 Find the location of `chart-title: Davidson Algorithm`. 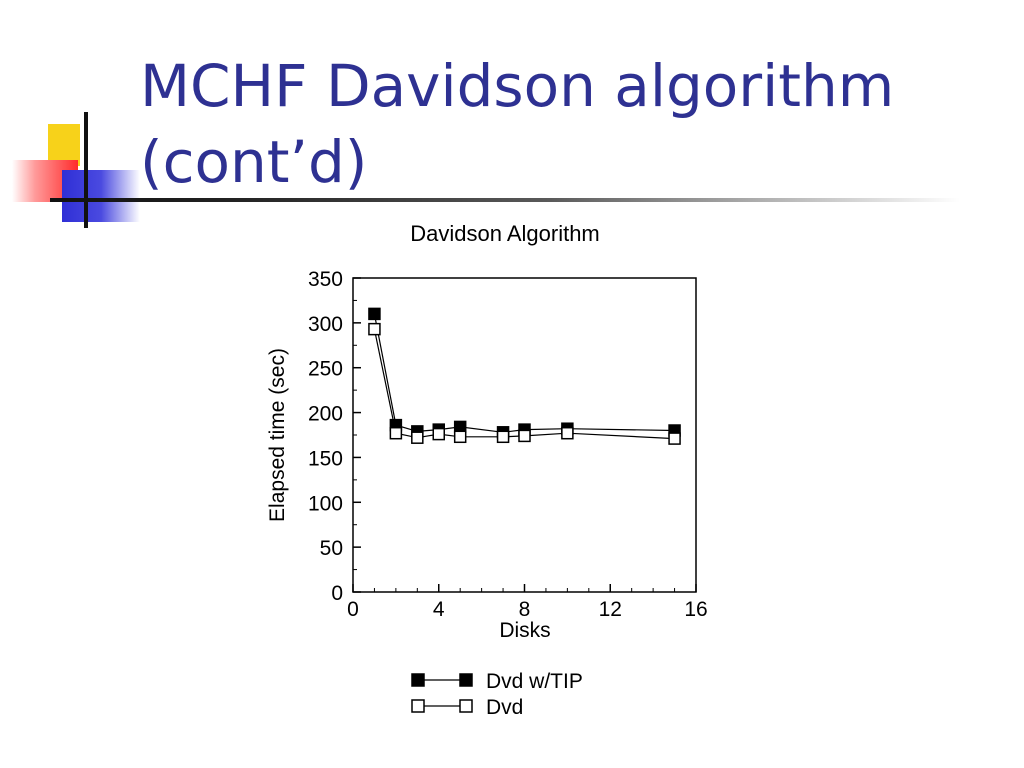

chart-title: Davidson Algorithm is located at coordinates (505, 233).